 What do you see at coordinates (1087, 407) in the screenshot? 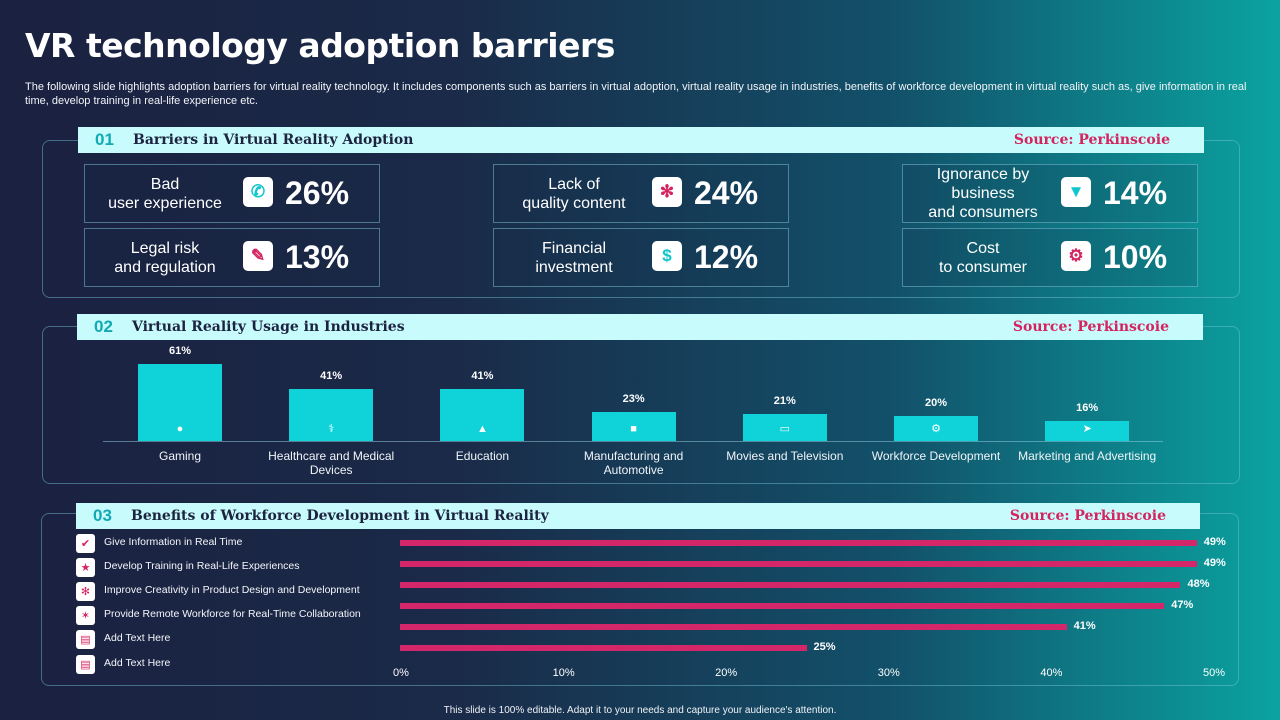
I see `industry-bar-value: 16%` at bounding box center [1087, 407].